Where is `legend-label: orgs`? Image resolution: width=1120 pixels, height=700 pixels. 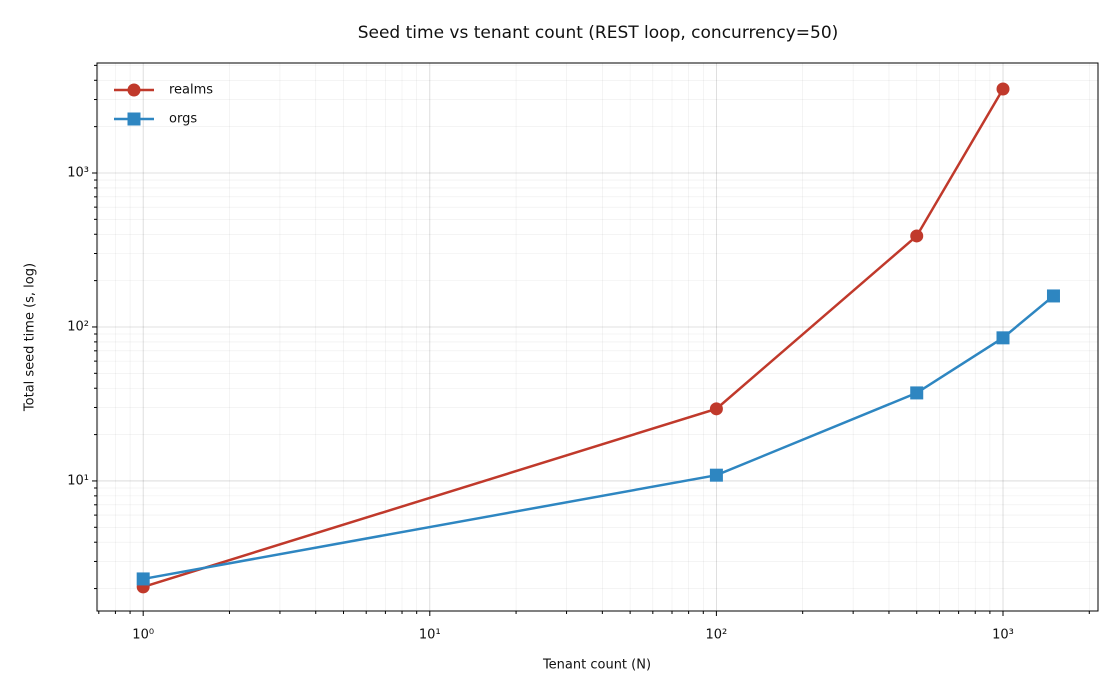
legend-label: orgs is located at coordinates (183, 119).